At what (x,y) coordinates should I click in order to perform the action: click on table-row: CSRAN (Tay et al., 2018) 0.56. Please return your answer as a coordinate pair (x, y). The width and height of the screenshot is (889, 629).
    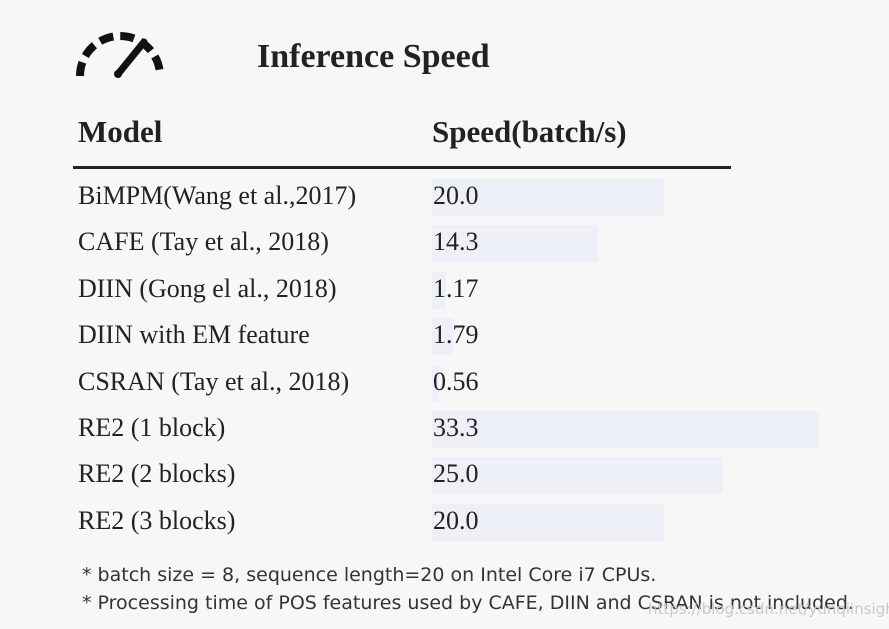
    Looking at the image, I should click on (444, 383).